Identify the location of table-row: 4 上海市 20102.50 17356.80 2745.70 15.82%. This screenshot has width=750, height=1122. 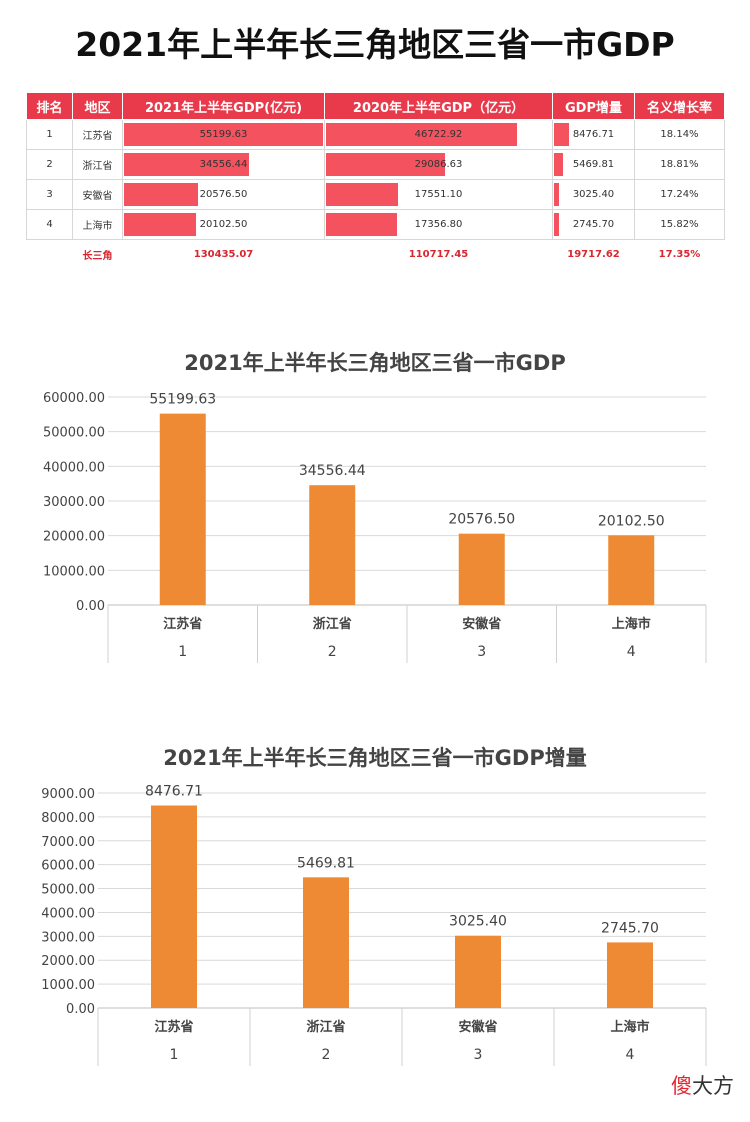
(375, 224).